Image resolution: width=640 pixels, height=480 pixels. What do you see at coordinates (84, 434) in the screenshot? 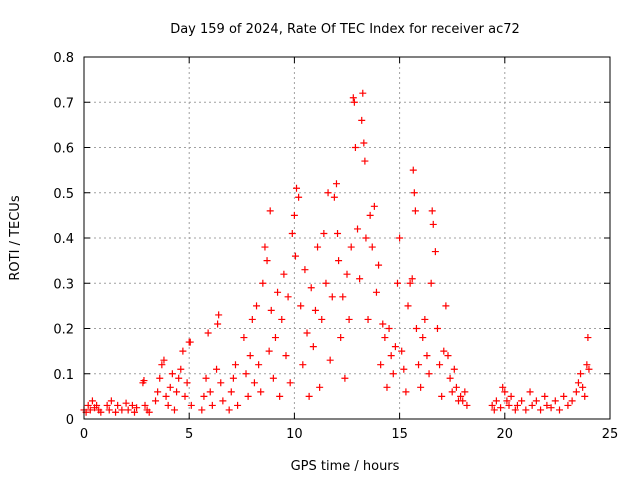
I see `x-tick-label: 0` at bounding box center [84, 434].